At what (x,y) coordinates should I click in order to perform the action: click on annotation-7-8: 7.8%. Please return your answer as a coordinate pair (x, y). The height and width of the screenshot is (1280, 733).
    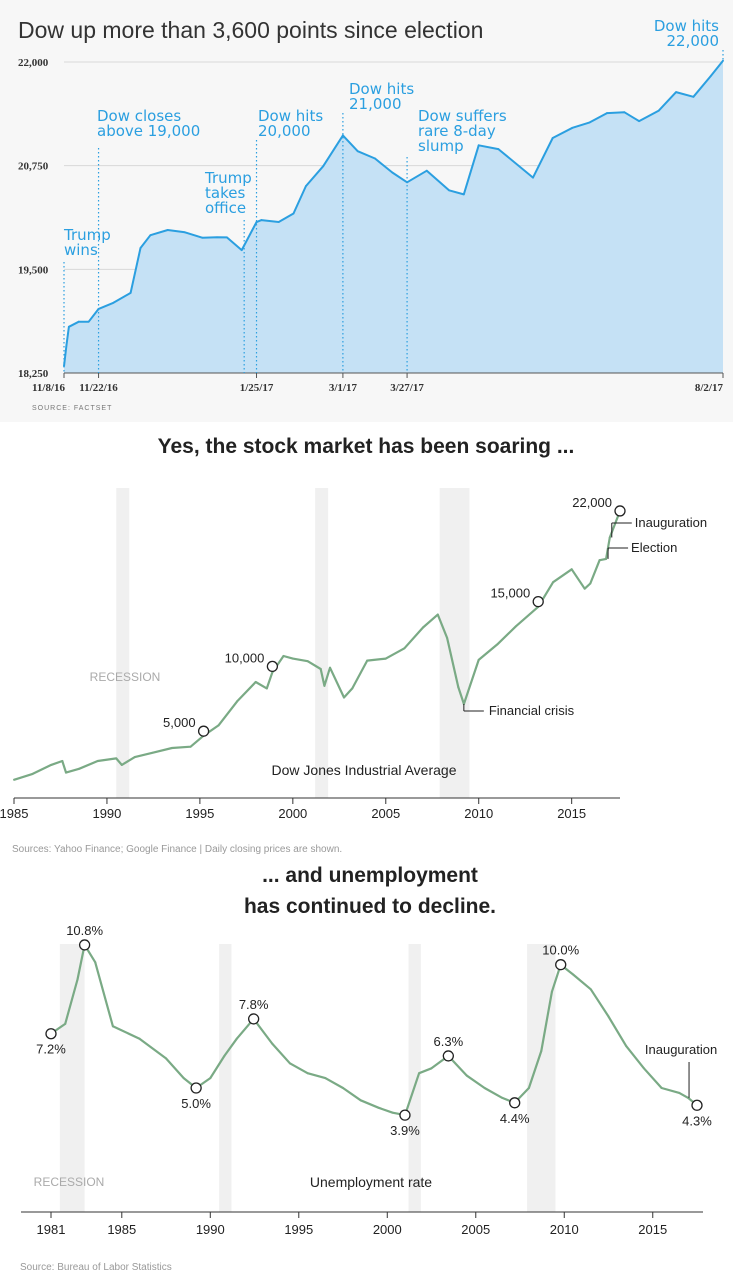
    Looking at the image, I should click on (254, 1004).